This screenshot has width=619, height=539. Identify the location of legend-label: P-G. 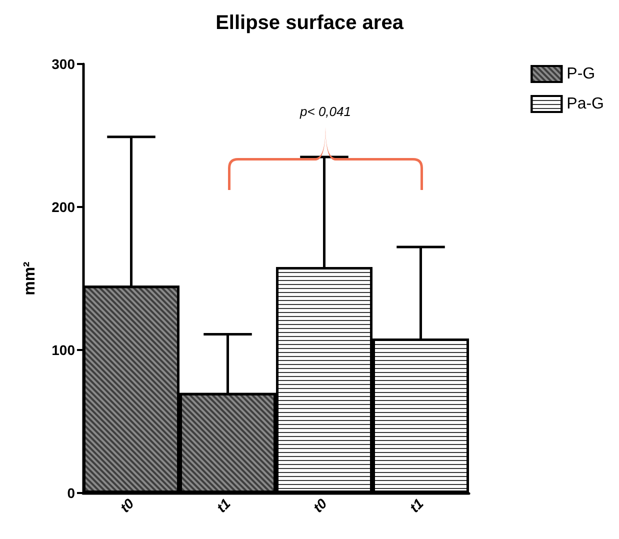
(581, 74).